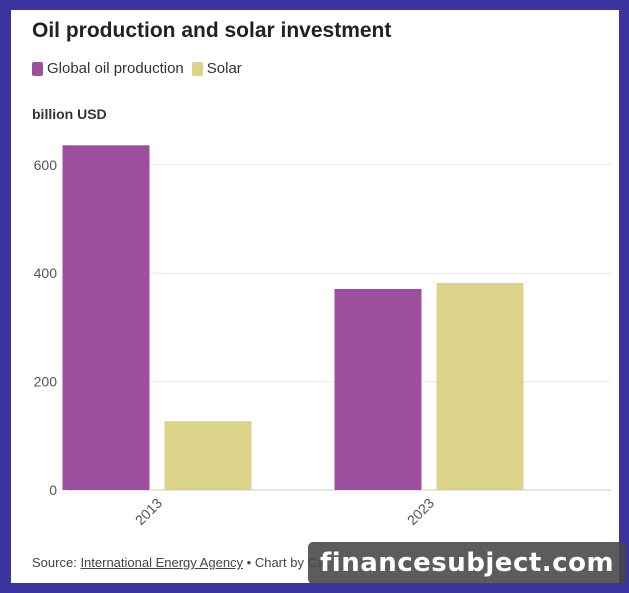 Image resolution: width=629 pixels, height=593 pixels. What do you see at coordinates (37, 68) in the screenshot?
I see `legend-swatch-oil` at bounding box center [37, 68].